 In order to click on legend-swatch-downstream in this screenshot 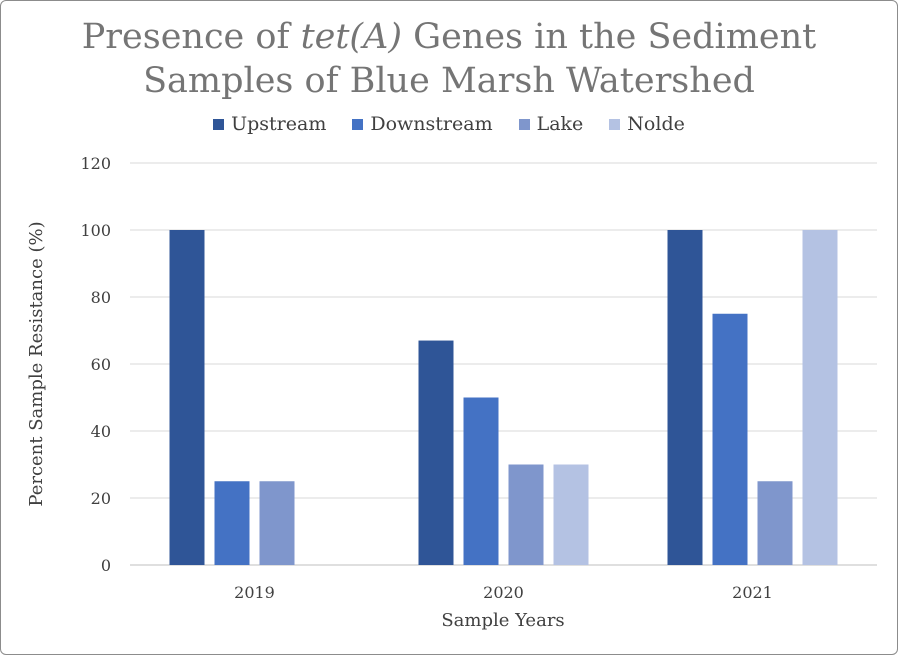, I will do `click(358, 124)`.